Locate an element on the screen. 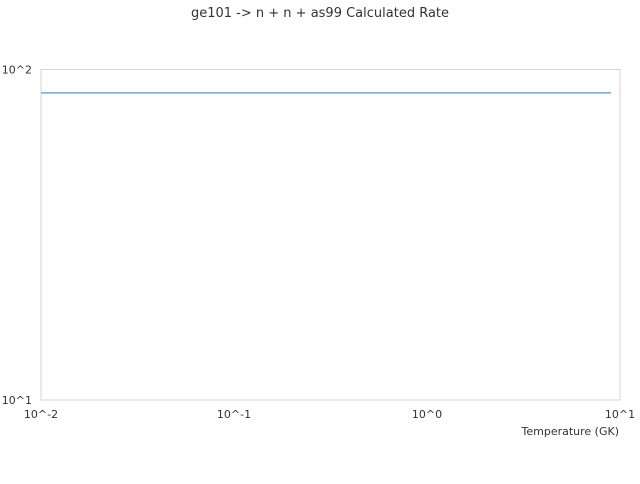 The width and height of the screenshot is (640, 484). x-axis-label: Temperature (GK) is located at coordinates (570, 431).